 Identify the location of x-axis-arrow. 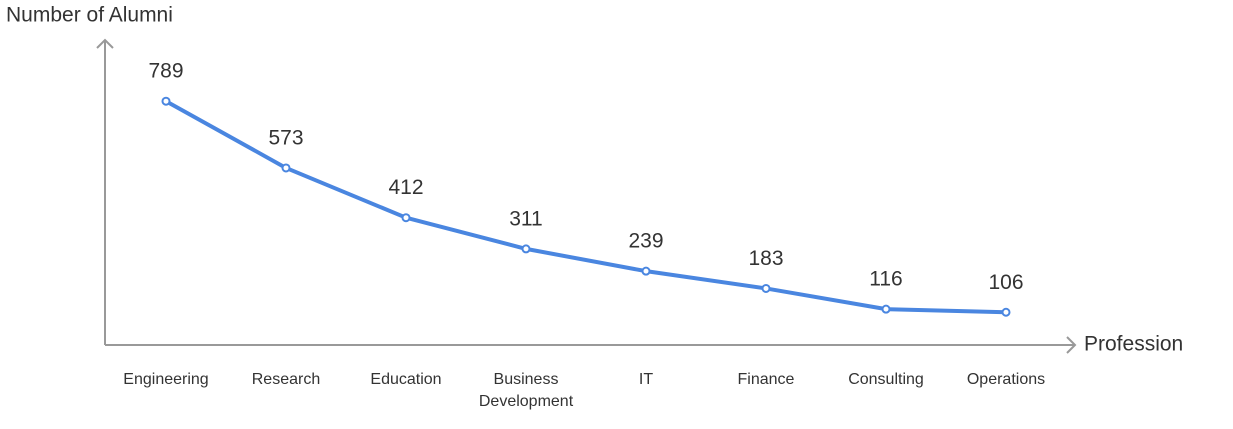
(1071, 345).